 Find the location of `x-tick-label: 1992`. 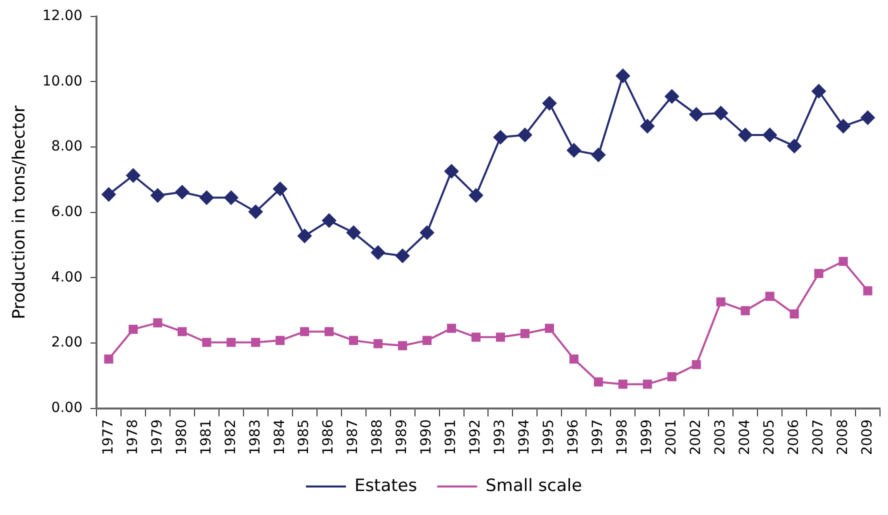

x-tick-label: 1992 is located at coordinates (476, 437).